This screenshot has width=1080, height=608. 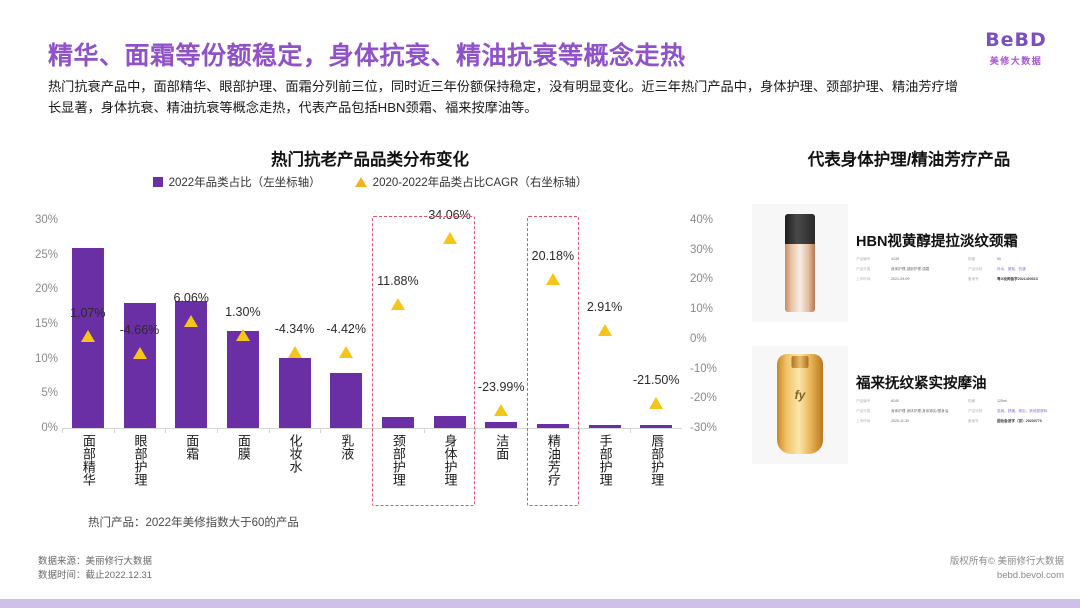 I want to click on x-axis-category: 身体护理, so click(x=450, y=477).